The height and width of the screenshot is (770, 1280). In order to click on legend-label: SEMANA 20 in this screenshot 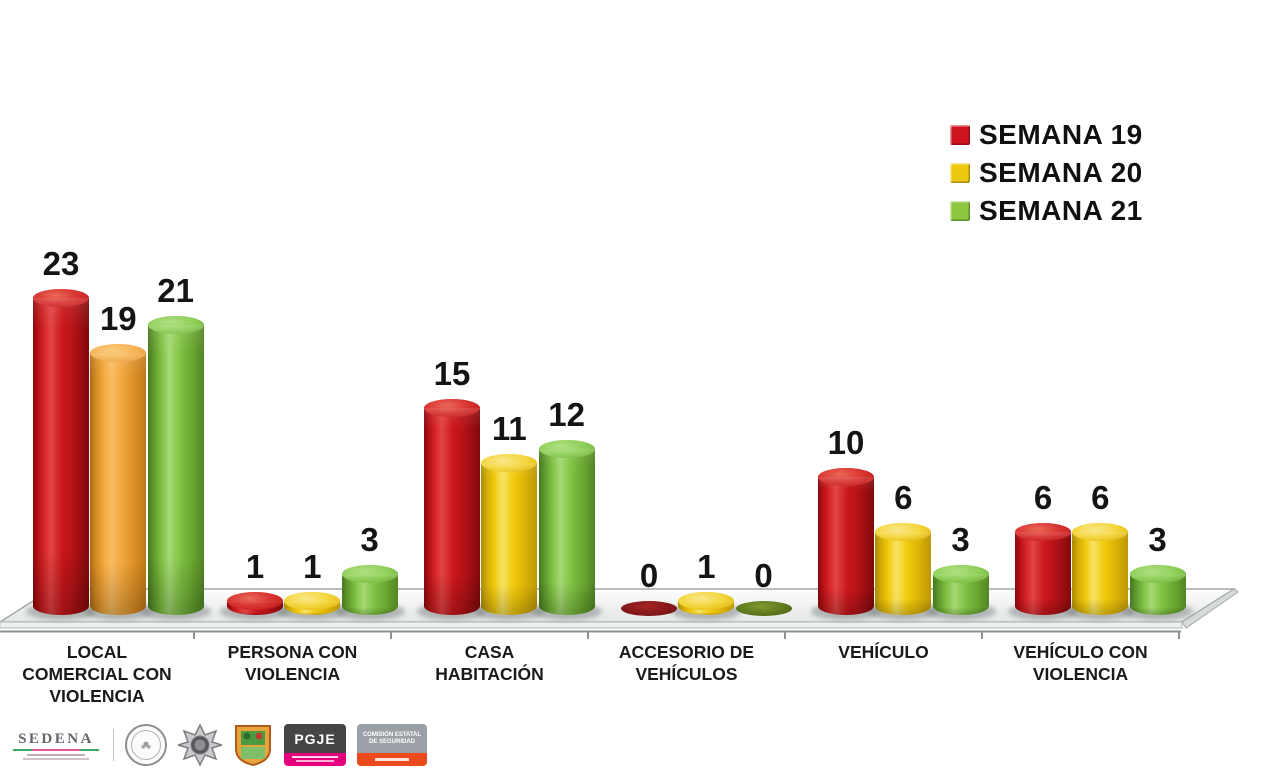, I will do `click(1061, 172)`.